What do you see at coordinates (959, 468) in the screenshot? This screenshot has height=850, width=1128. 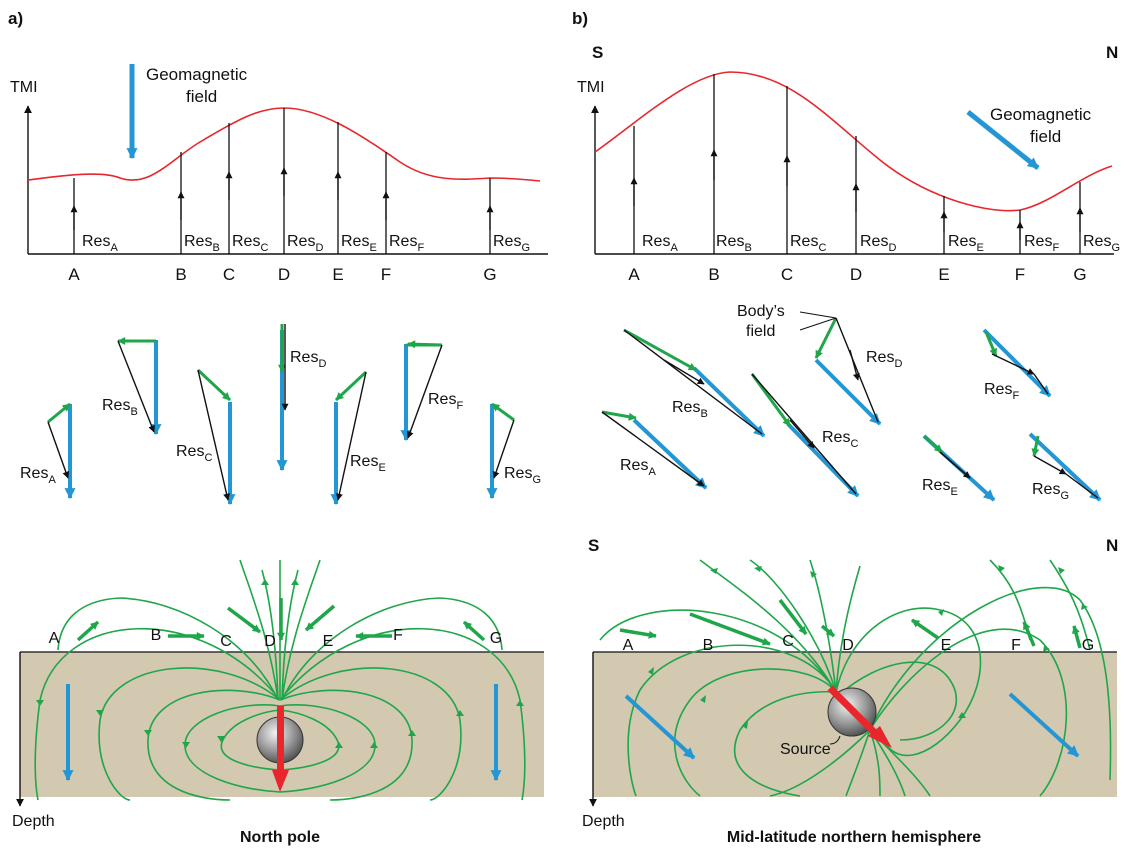 I see `panel-b-vector-E` at bounding box center [959, 468].